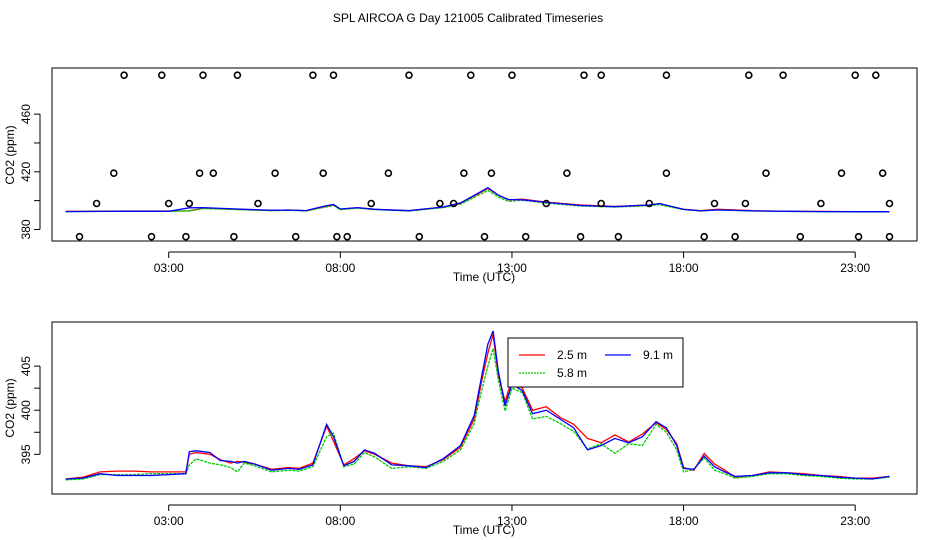 Image resolution: width=936 pixels, height=540 pixels. Describe the element at coordinates (512, 268) in the screenshot. I see `top-x-tick-label: 13:00` at that location.